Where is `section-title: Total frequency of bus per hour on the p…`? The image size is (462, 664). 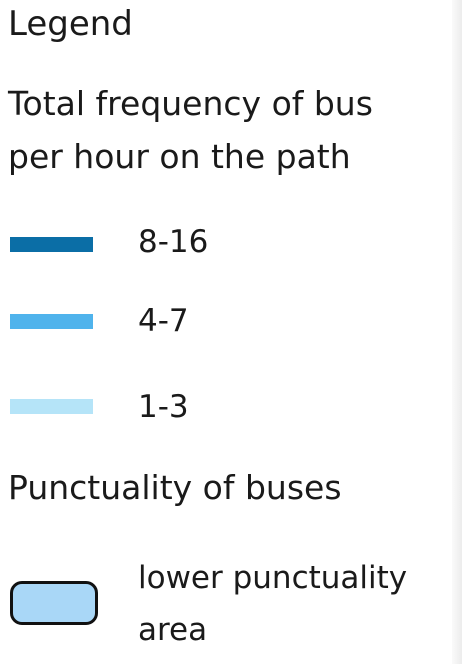 section-title: Total frequency of bus per hour on the p… is located at coordinates (190, 130).